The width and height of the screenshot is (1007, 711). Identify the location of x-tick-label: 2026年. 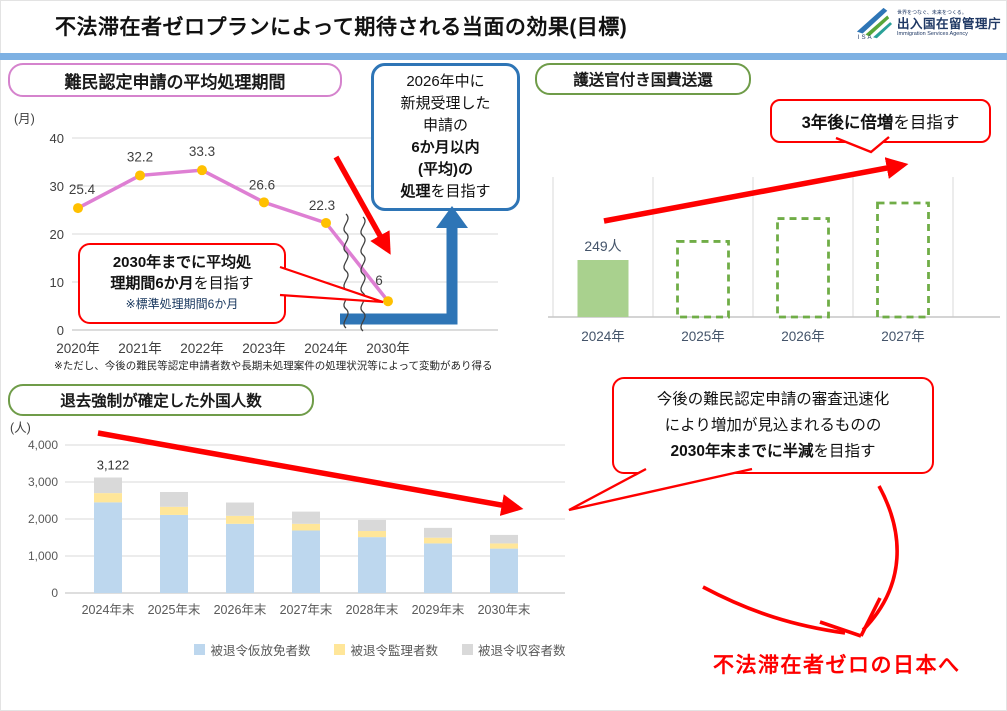
(803, 336).